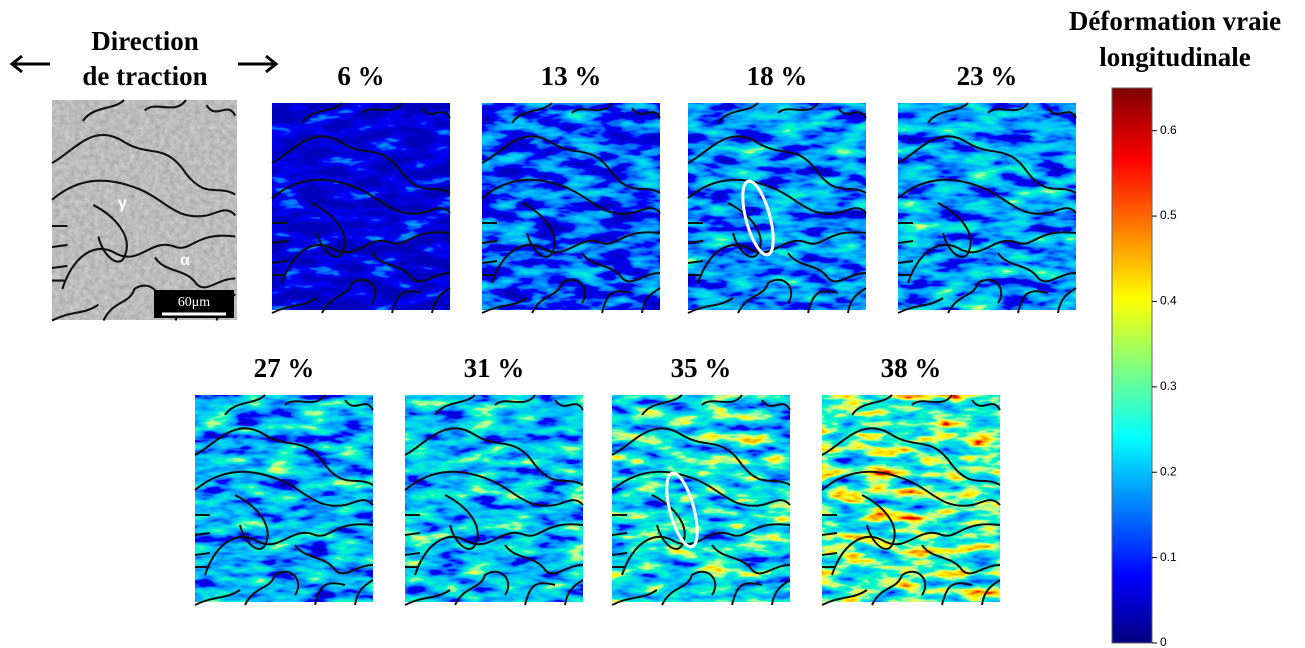 Image resolution: width=1305 pixels, height=648 pixels. I want to click on phase-label: α, so click(185, 260).